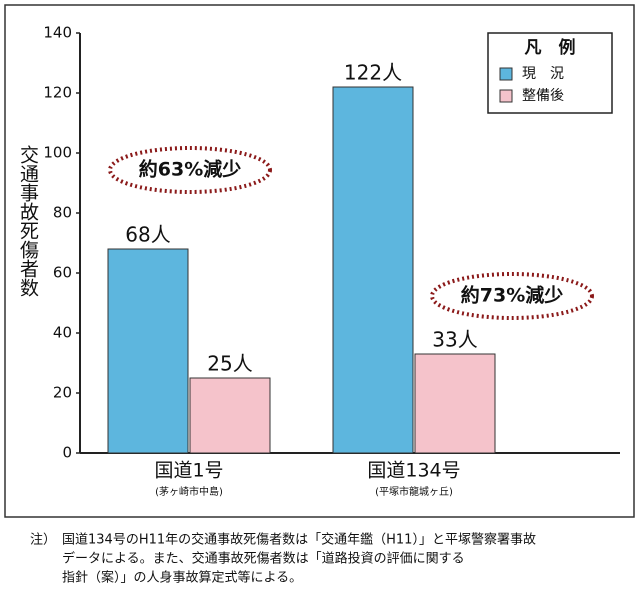 The image size is (640, 607). What do you see at coordinates (454, 340) in the screenshot?
I see `value-label: 33人` at bounding box center [454, 340].